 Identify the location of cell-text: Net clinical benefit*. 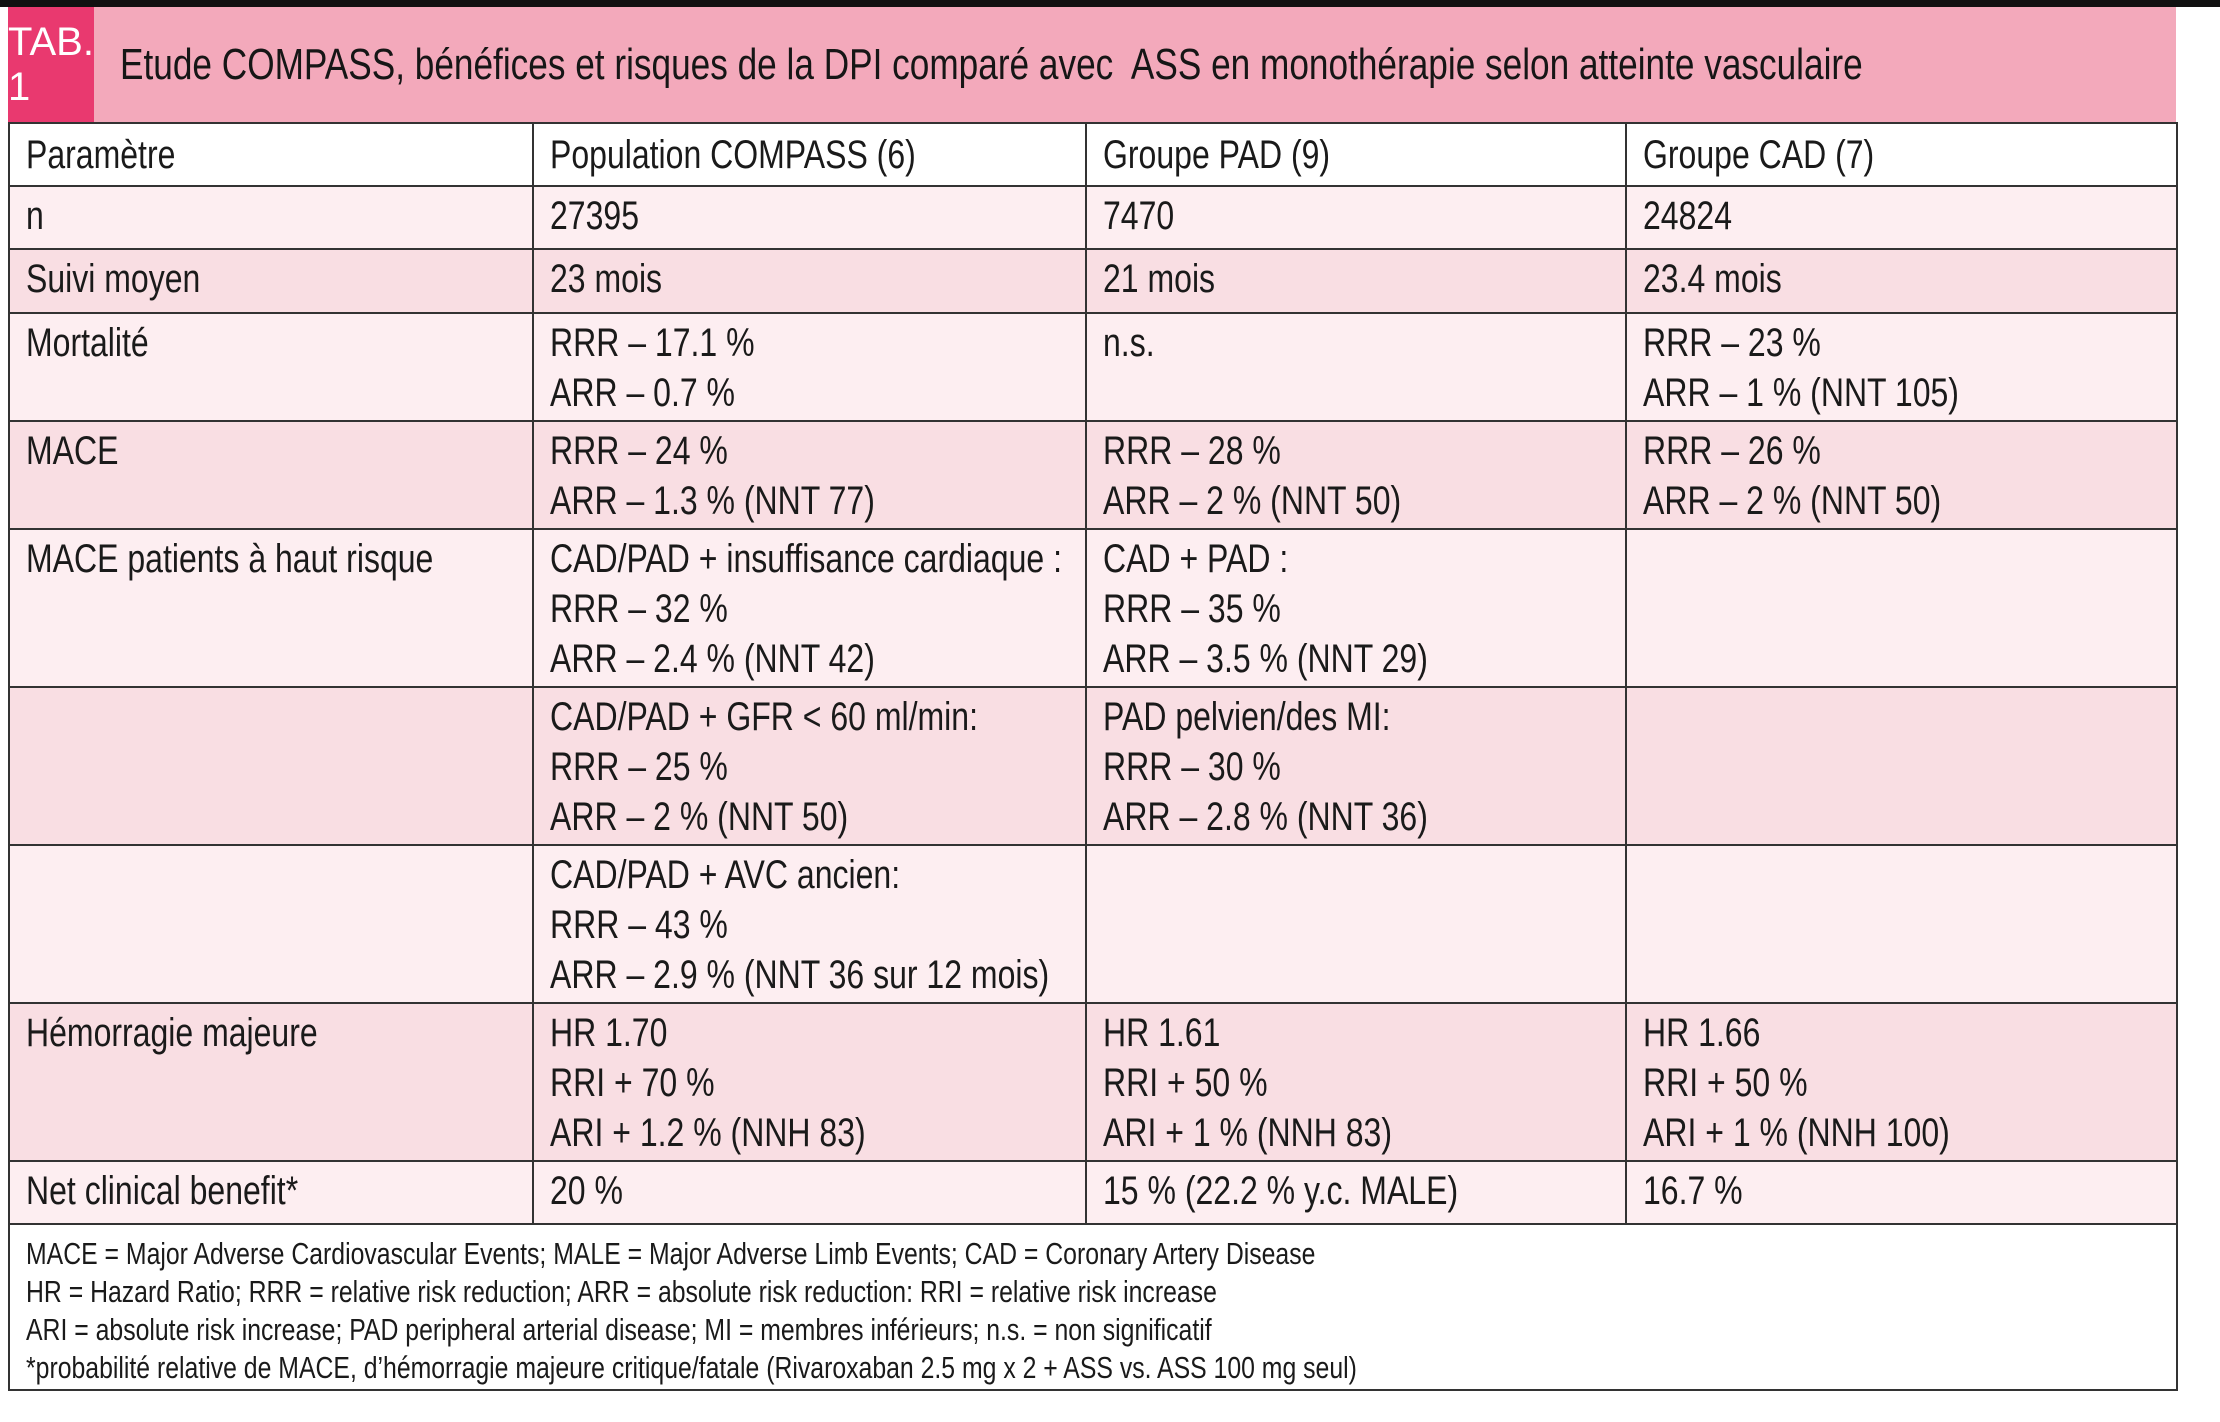
(162, 1191).